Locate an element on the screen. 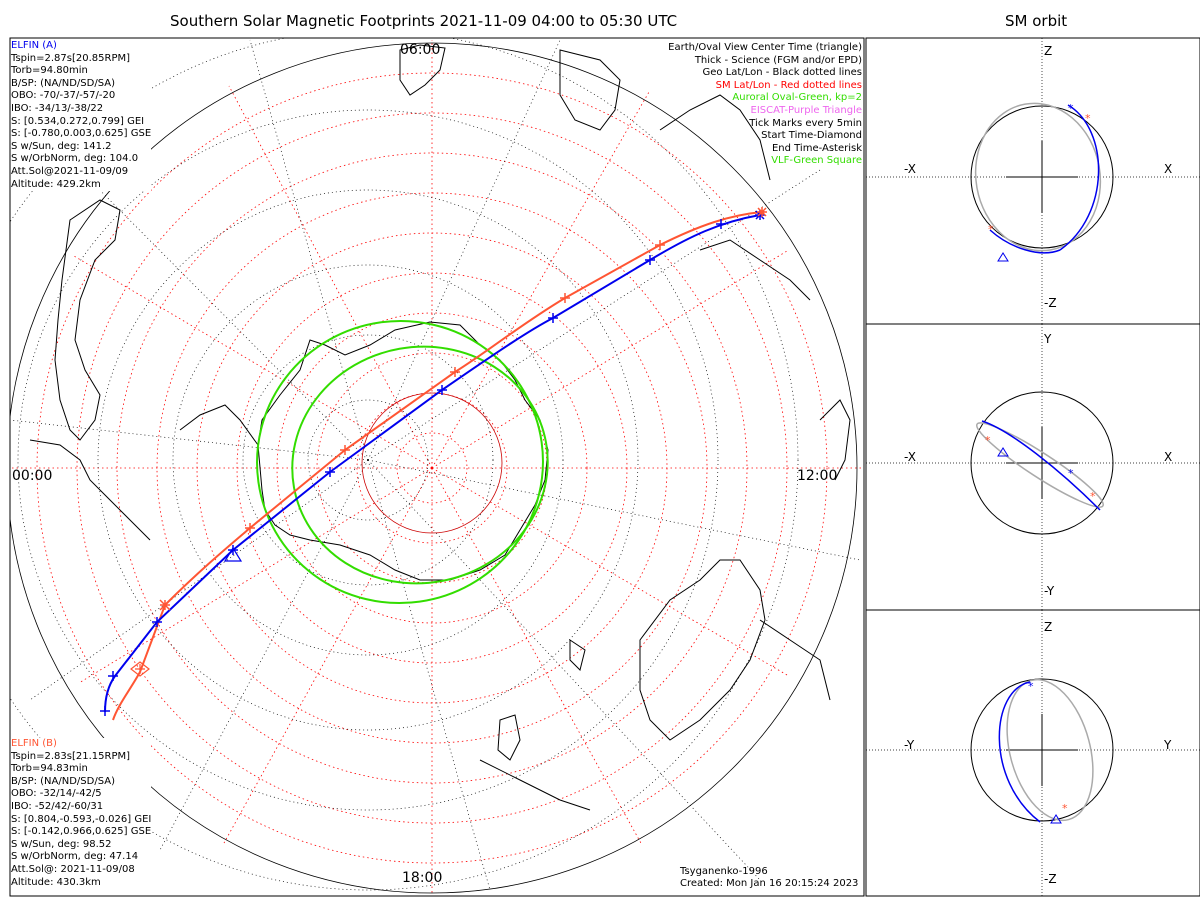  legend-item: Tick Marks every 5min is located at coordinates (805, 123).